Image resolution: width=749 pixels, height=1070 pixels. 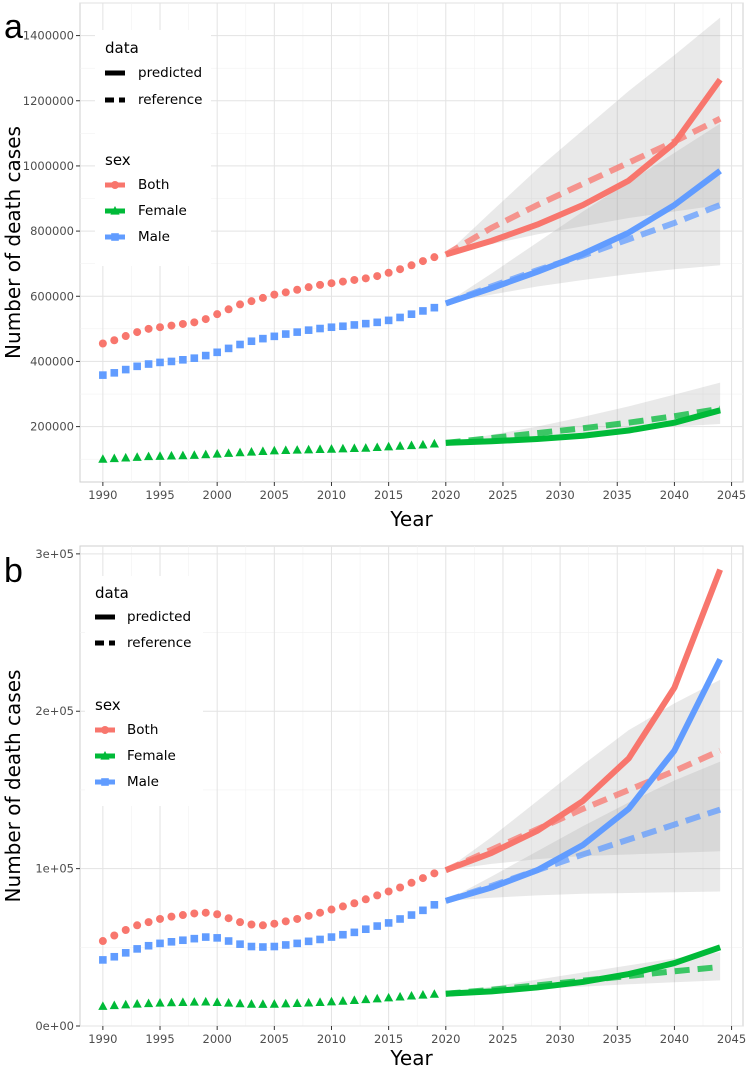 I want to click on x-axis-title: Year, so click(x=411, y=1058).